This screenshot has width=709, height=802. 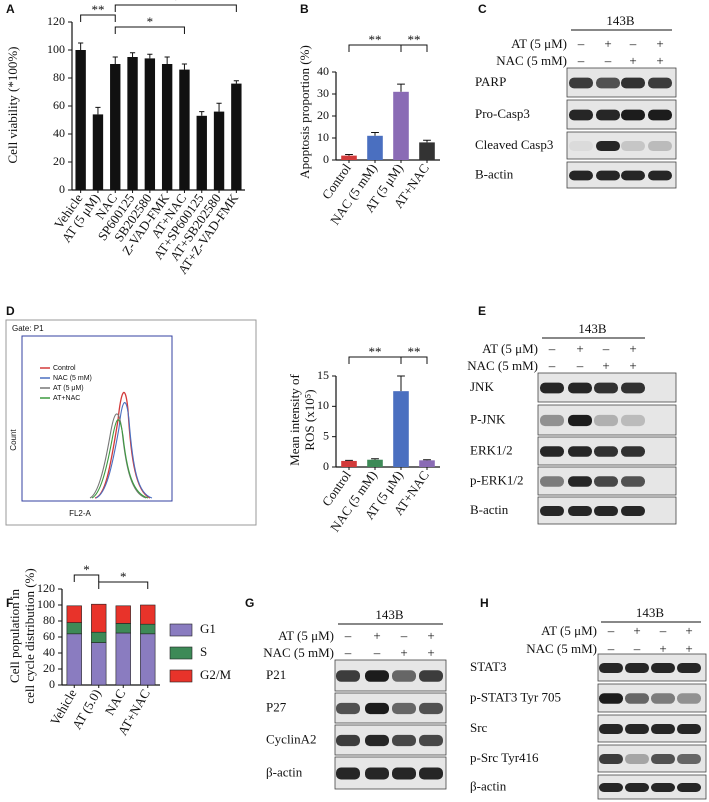 What do you see at coordinates (29, 635) in the screenshot?
I see `y-axis-label: cell cycle distribution (%)` at bounding box center [29, 635].